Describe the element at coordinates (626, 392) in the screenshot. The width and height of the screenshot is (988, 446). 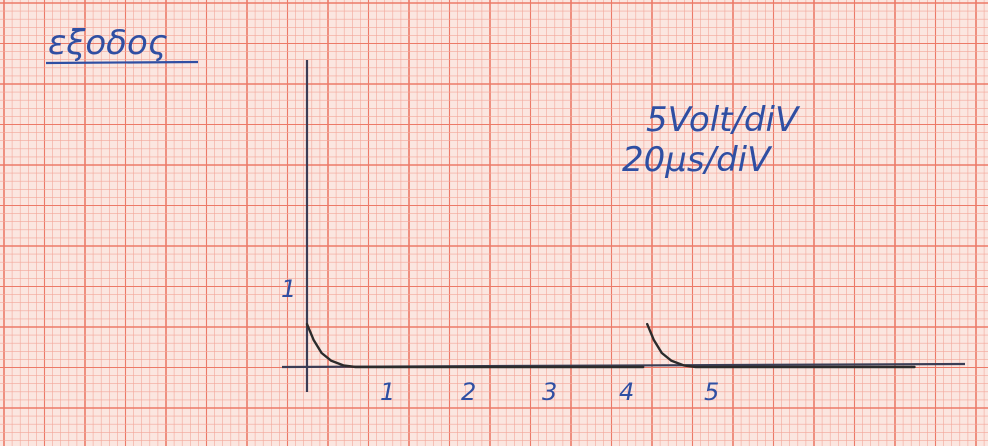
I see `x-tick-label: 4` at that location.